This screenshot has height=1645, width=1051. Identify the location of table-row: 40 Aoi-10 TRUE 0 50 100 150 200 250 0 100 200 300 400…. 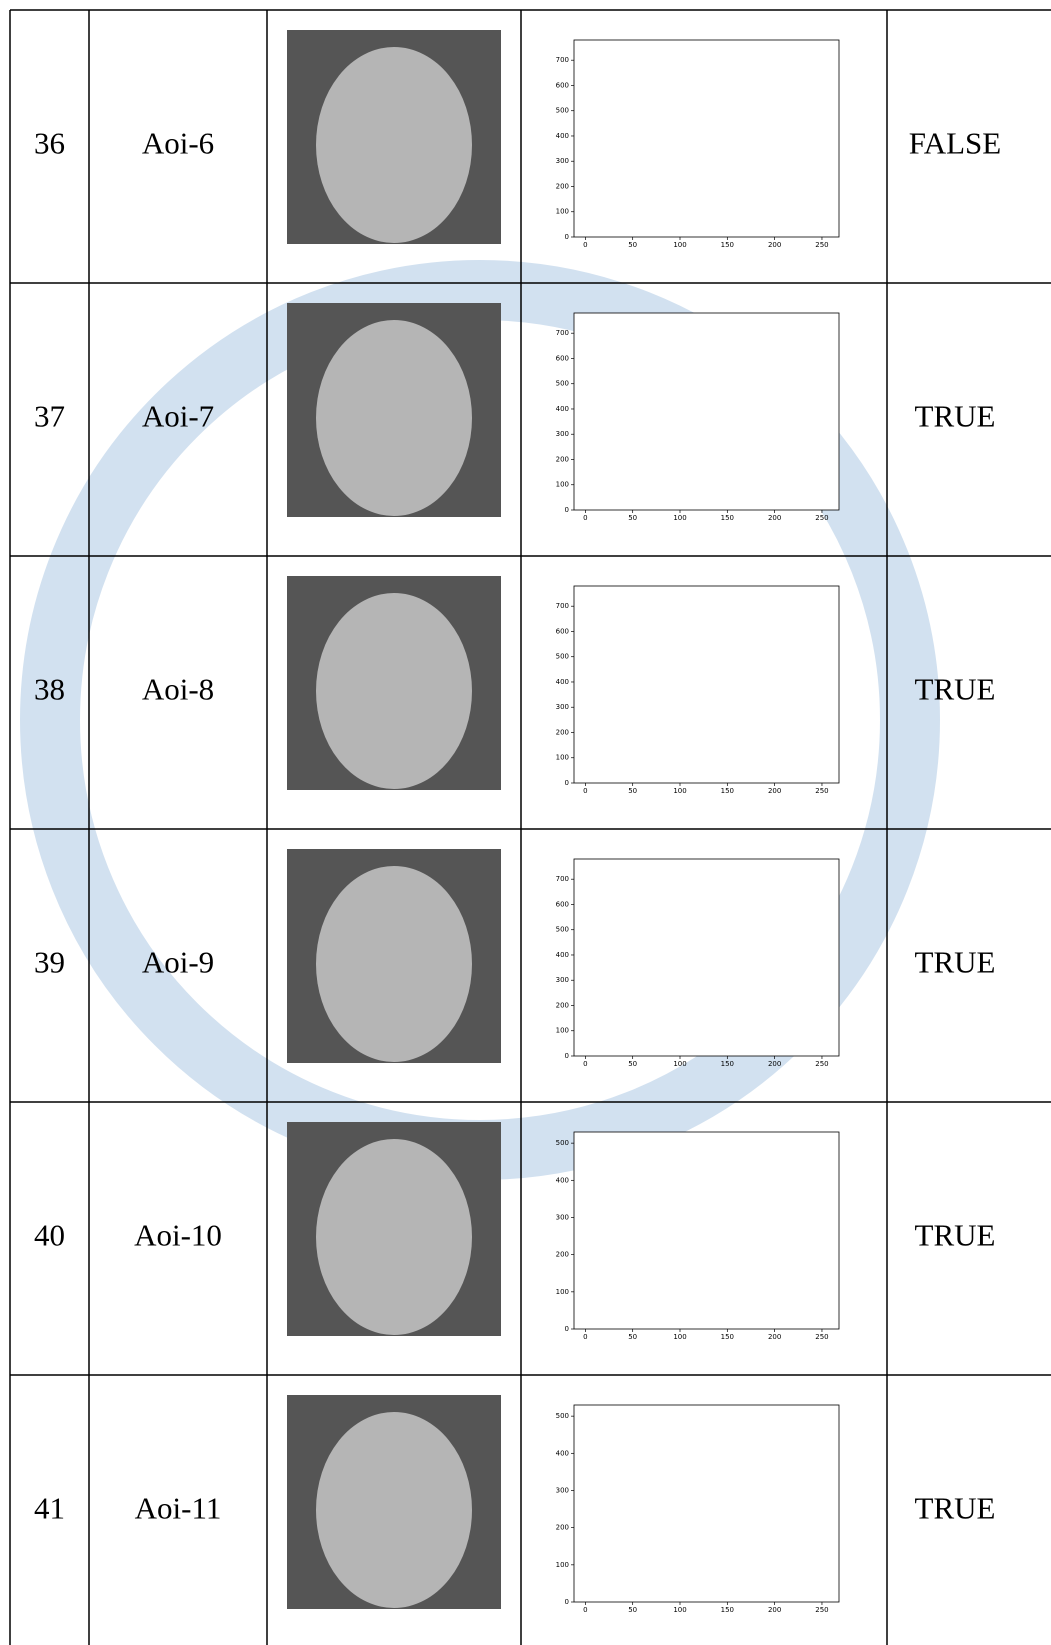
(514, 1231).